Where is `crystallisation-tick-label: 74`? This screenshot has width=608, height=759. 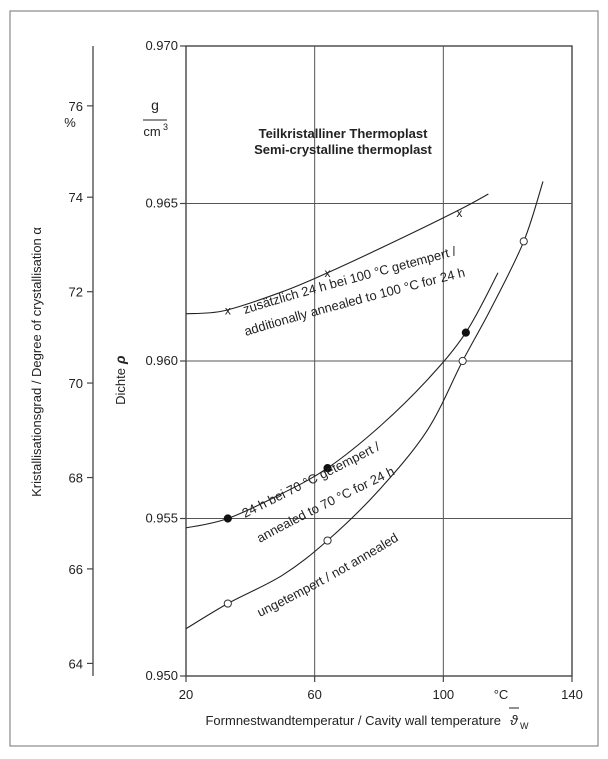
crystallisation-tick-label: 74 is located at coordinates (76, 197).